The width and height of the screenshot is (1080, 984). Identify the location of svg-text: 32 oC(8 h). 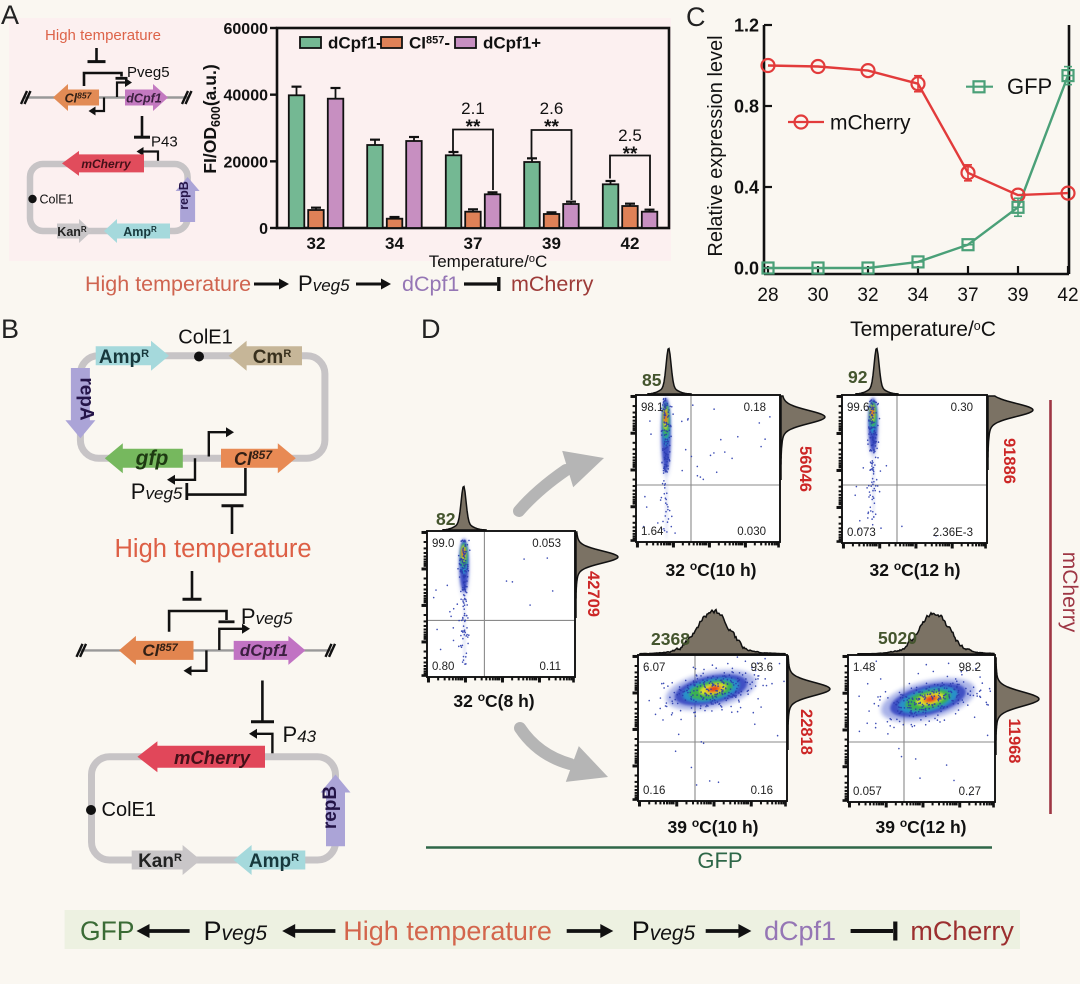
(493, 700).